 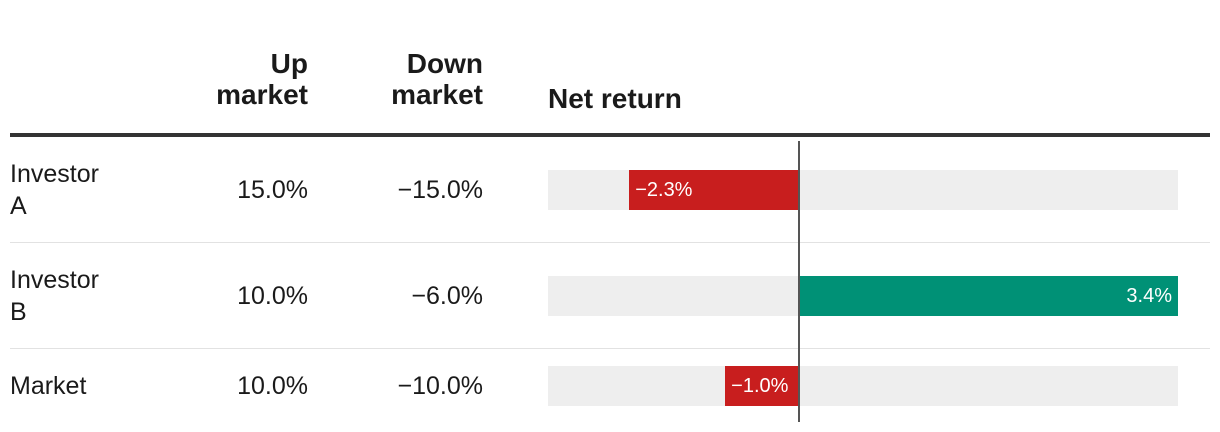 I want to click on net-return-label: −2.3%, so click(x=664, y=190).